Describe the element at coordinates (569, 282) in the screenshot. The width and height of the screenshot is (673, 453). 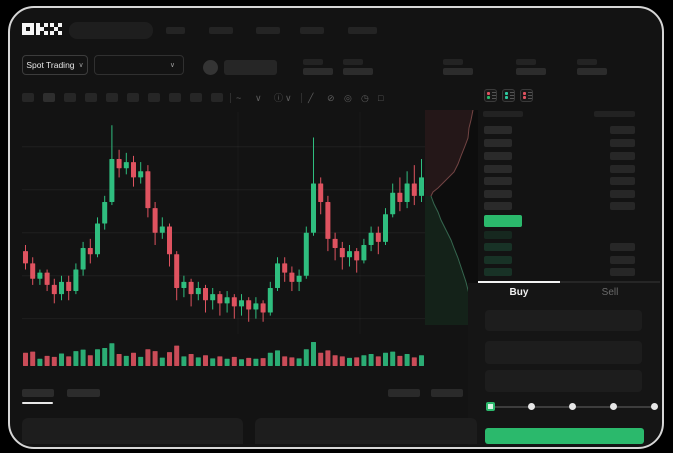
I see `tab-indicator-track` at that location.